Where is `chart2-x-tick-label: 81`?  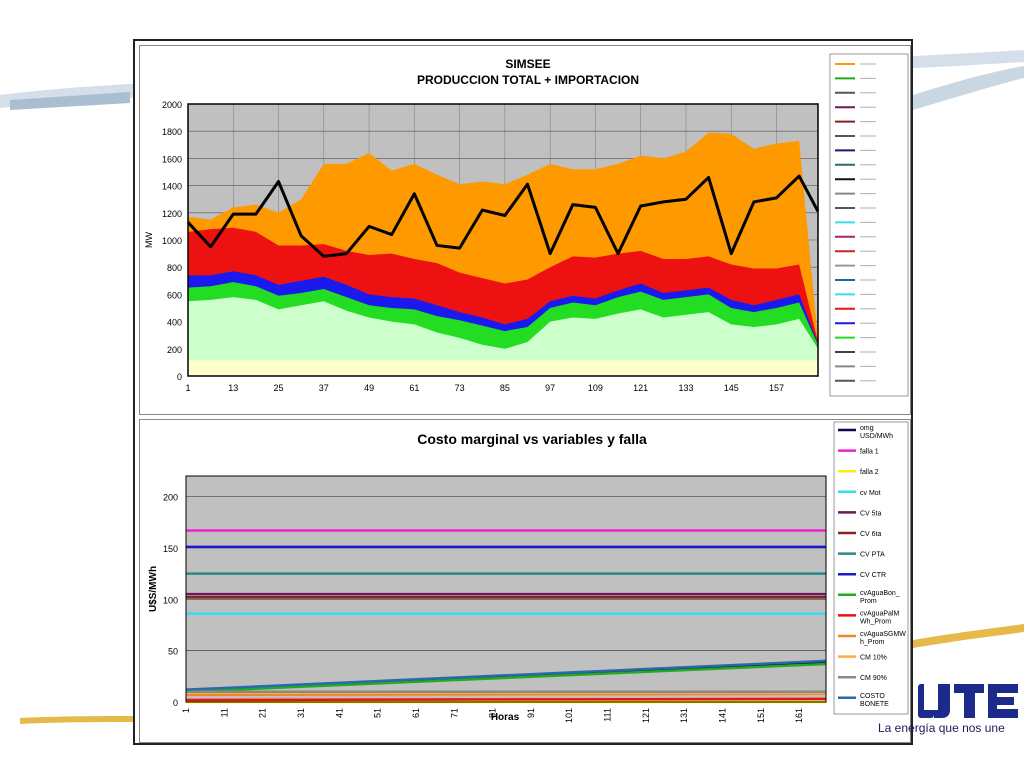
chart2-x-tick-label: 81 is located at coordinates (493, 713).